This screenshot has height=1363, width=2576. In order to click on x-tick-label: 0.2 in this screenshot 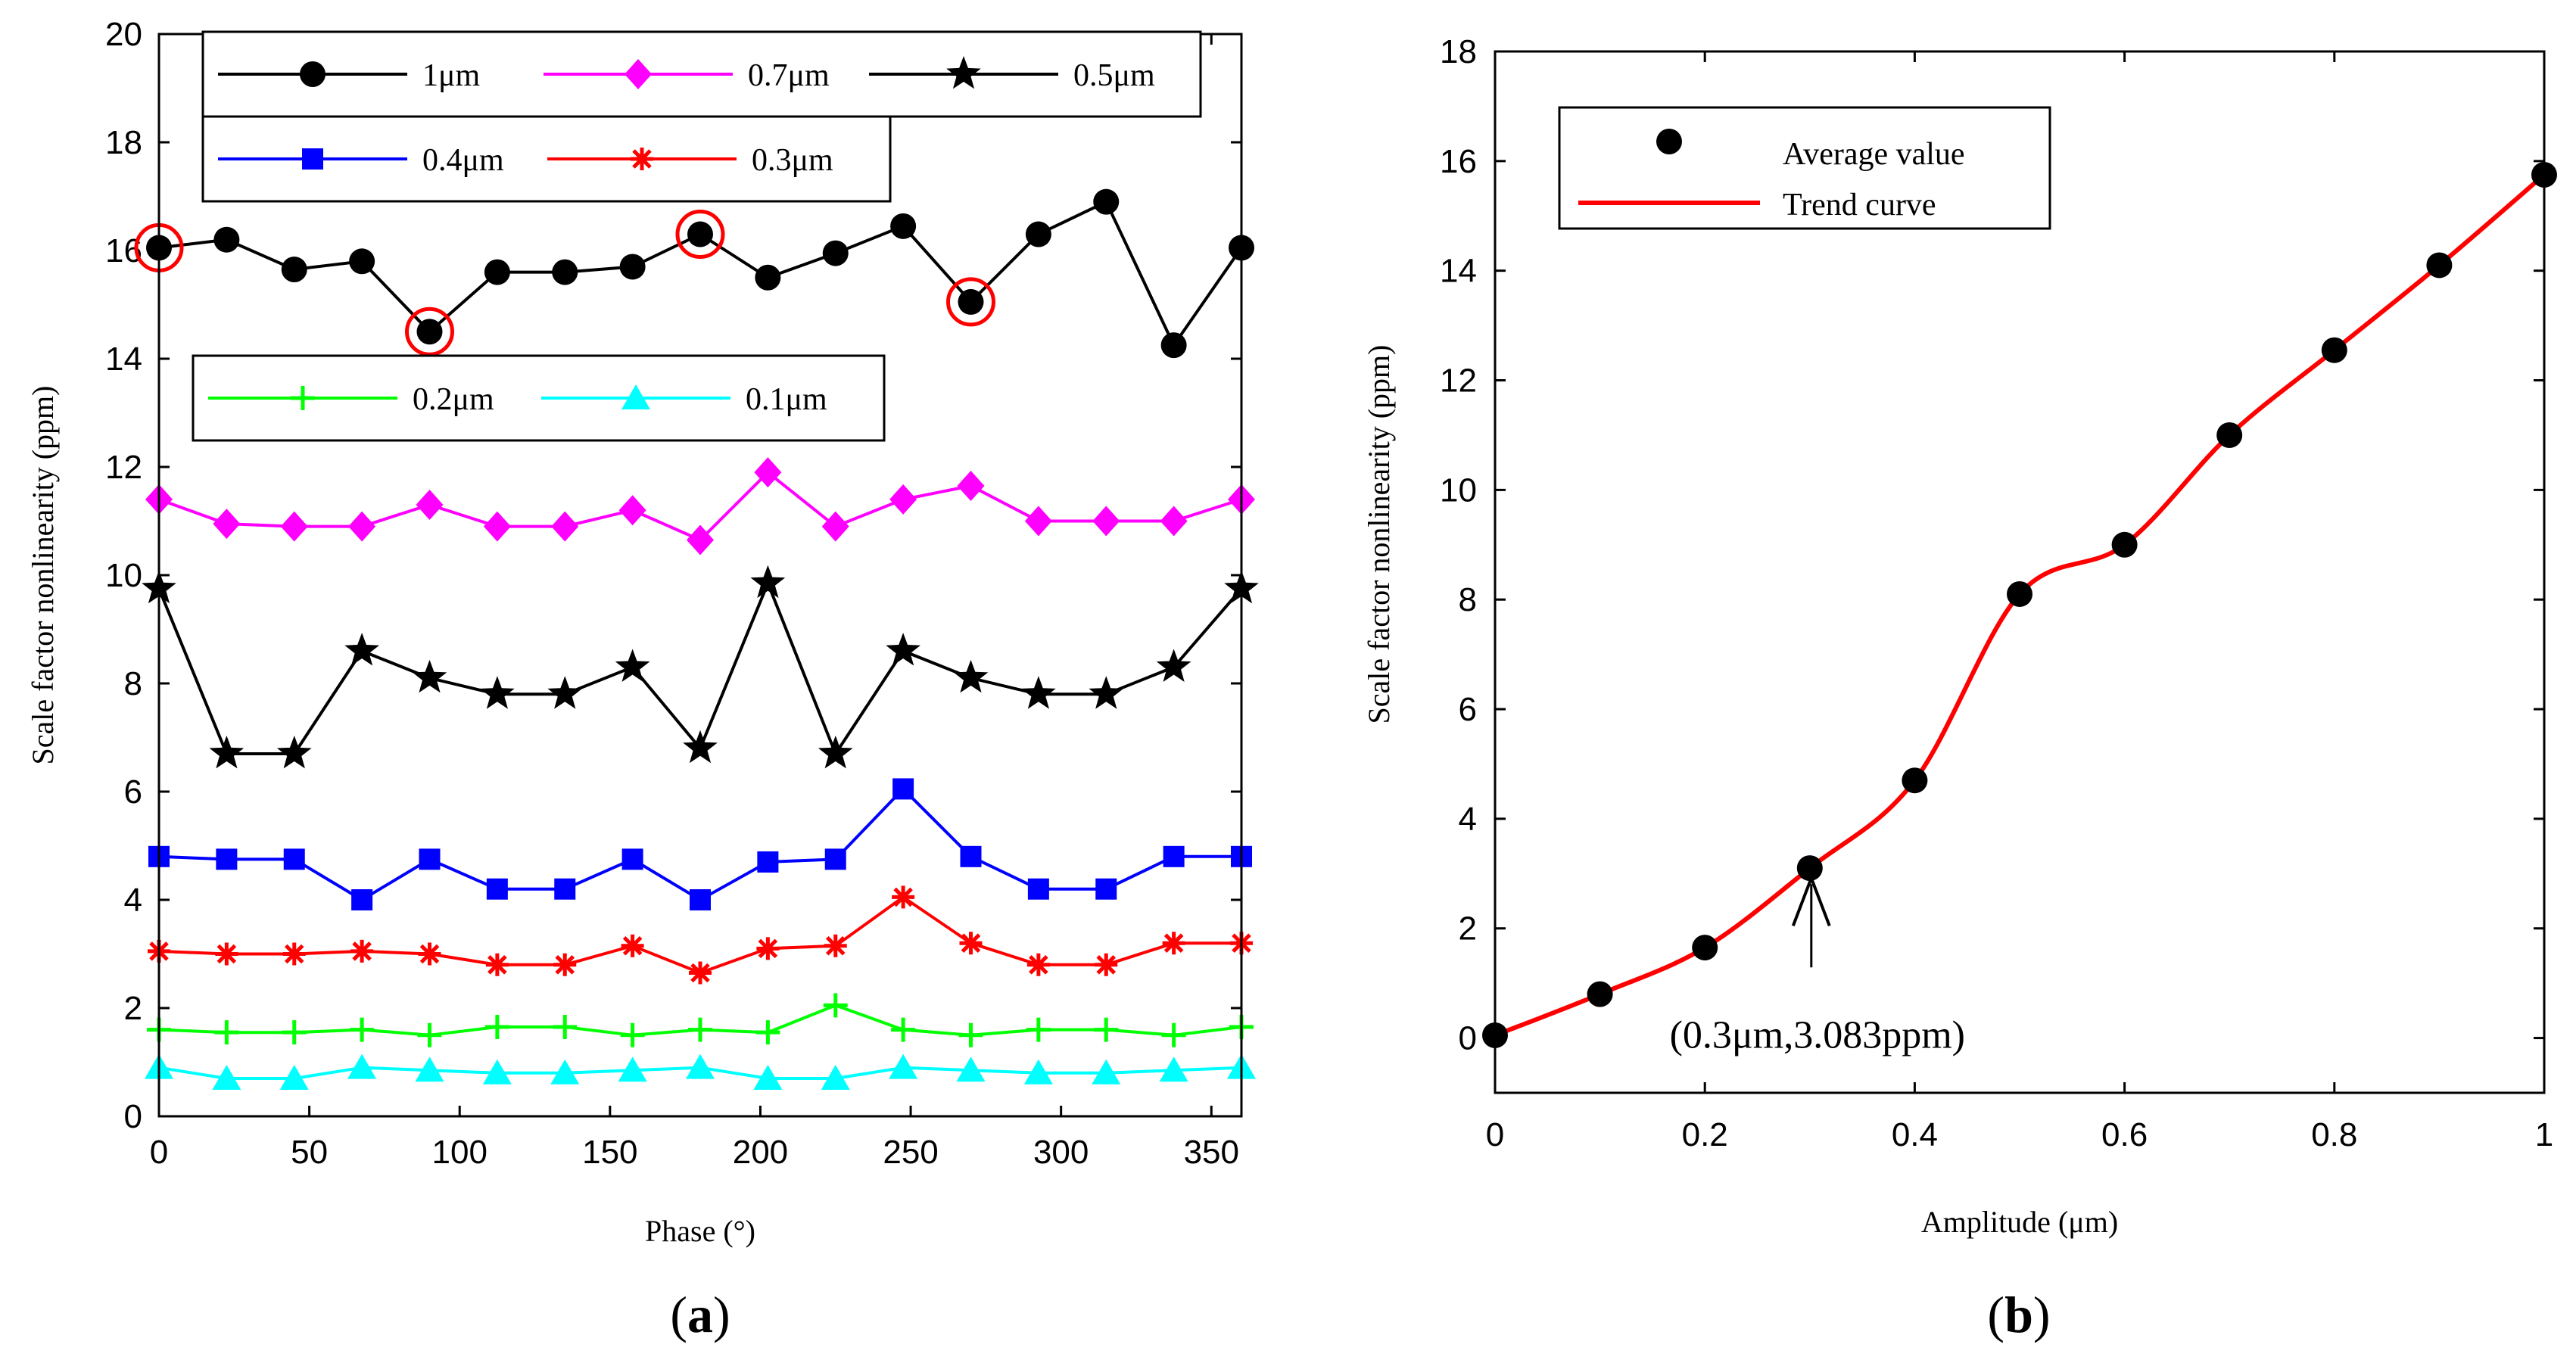, I will do `click(1705, 1134)`.